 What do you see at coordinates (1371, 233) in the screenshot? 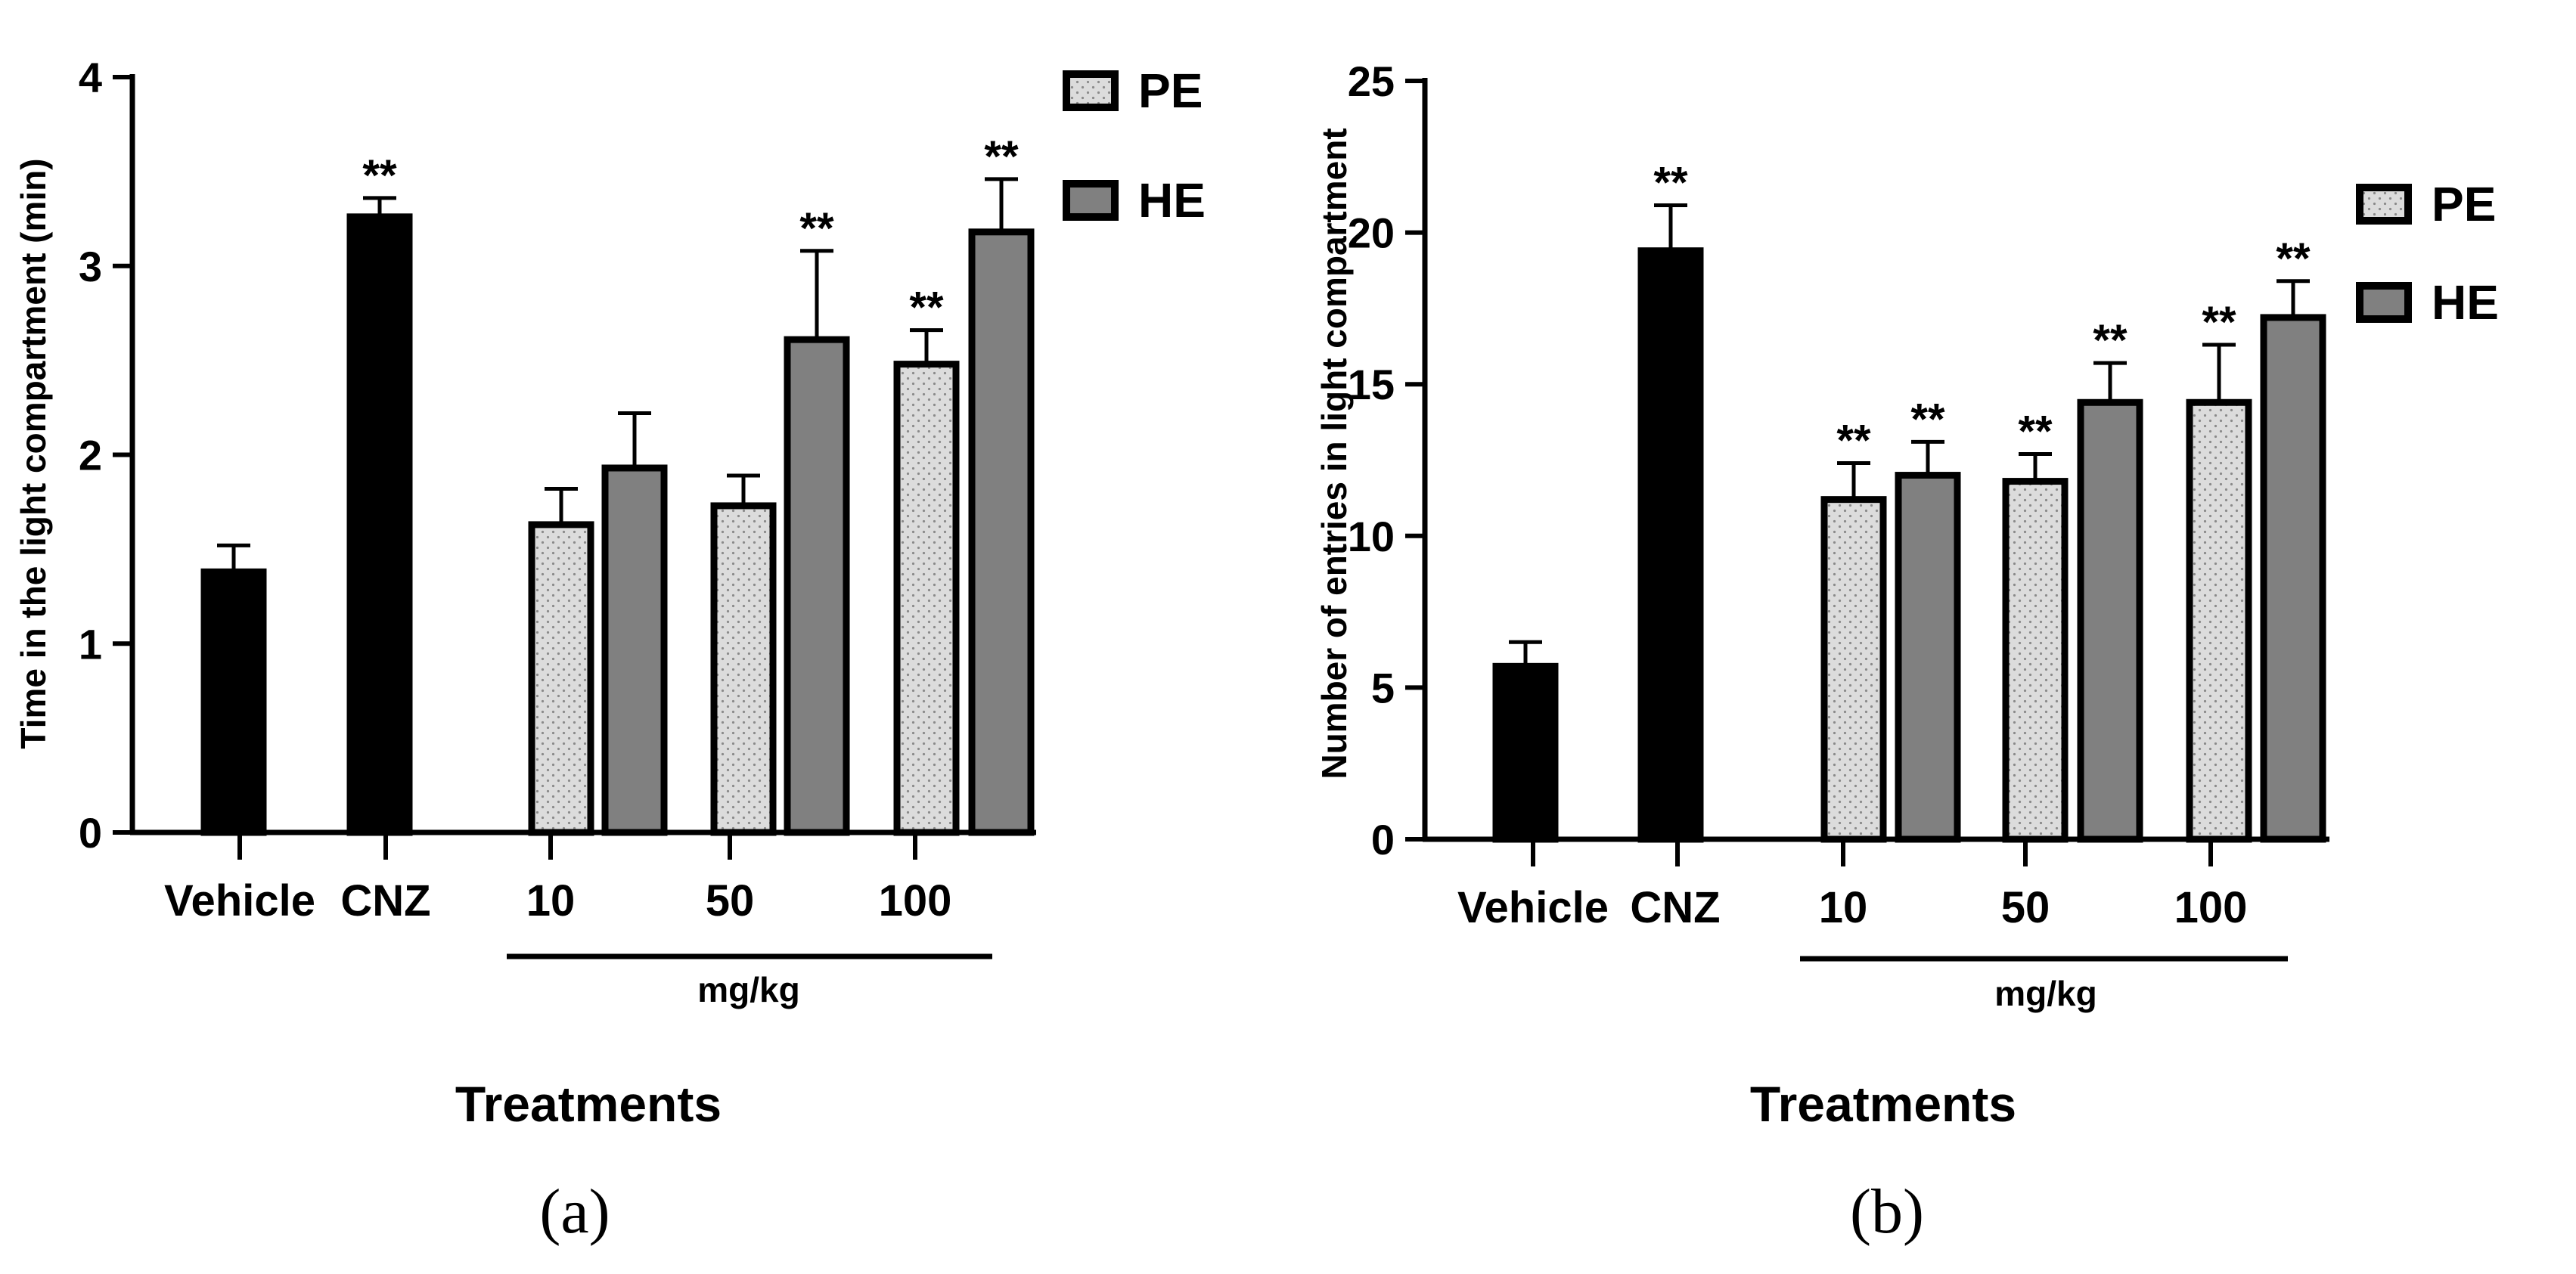
I see `y-tick-label: 20` at bounding box center [1371, 233].